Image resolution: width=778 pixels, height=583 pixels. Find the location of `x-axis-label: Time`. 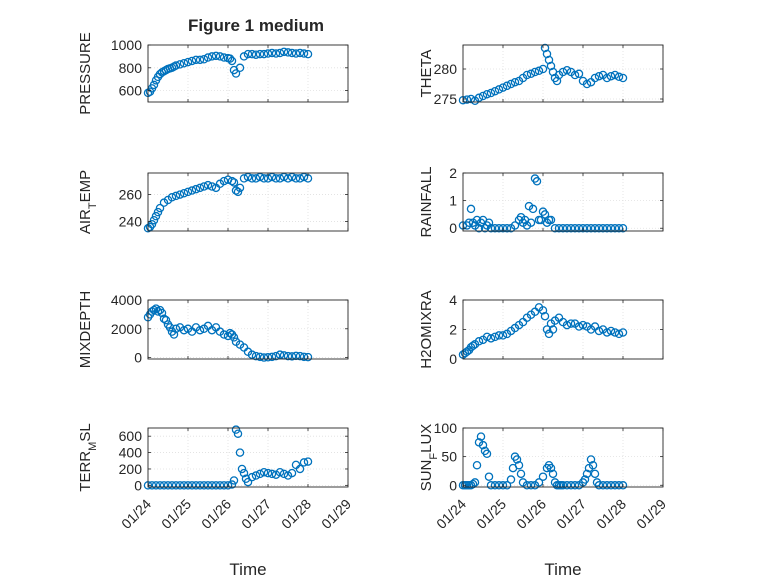

x-axis-label: Time is located at coordinates (247, 569).